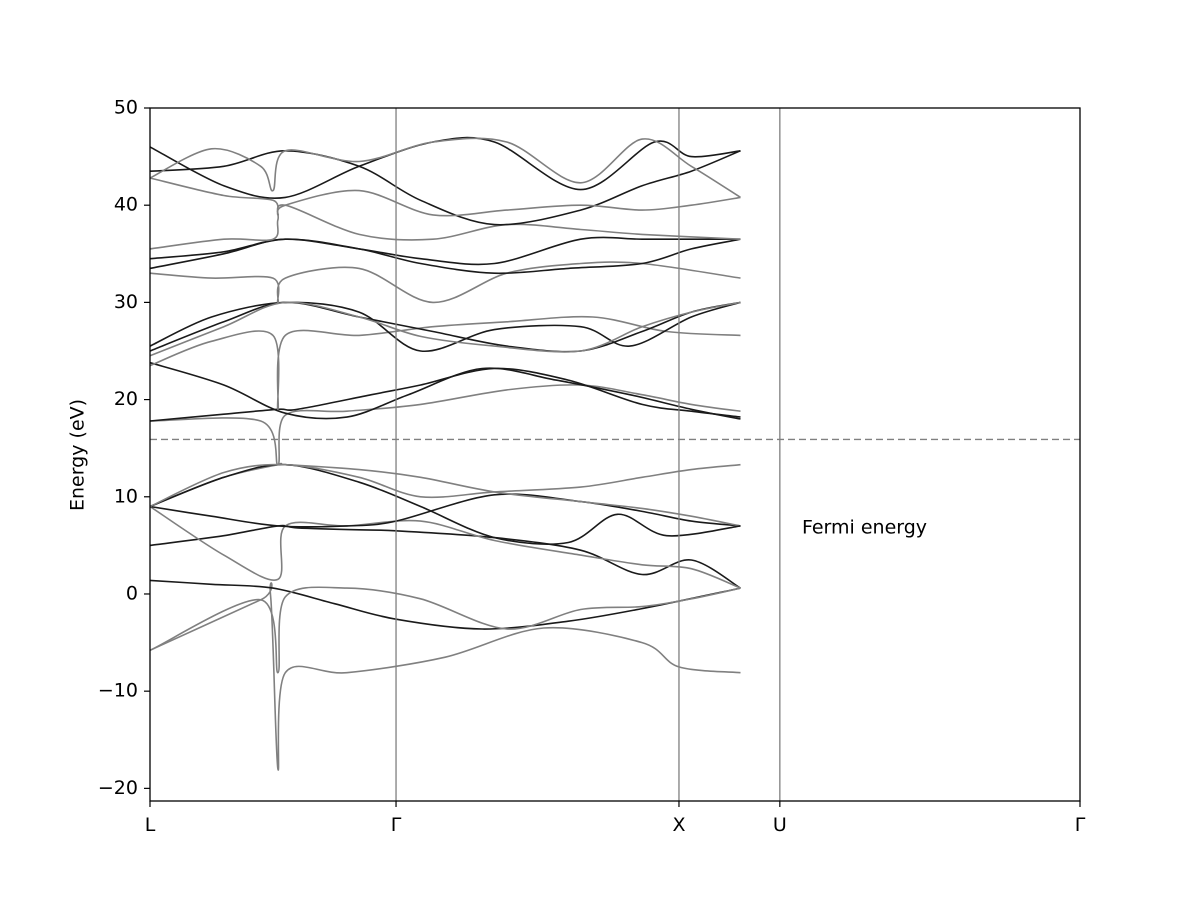 The width and height of the screenshot is (1200, 900). Describe the element at coordinates (126, 205) in the screenshot. I see `y-tick-label: 40` at that location.